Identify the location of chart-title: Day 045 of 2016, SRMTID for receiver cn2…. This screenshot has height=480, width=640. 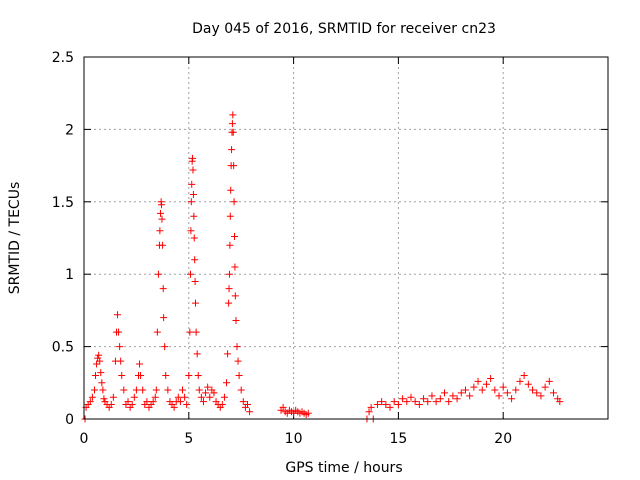
(344, 29).